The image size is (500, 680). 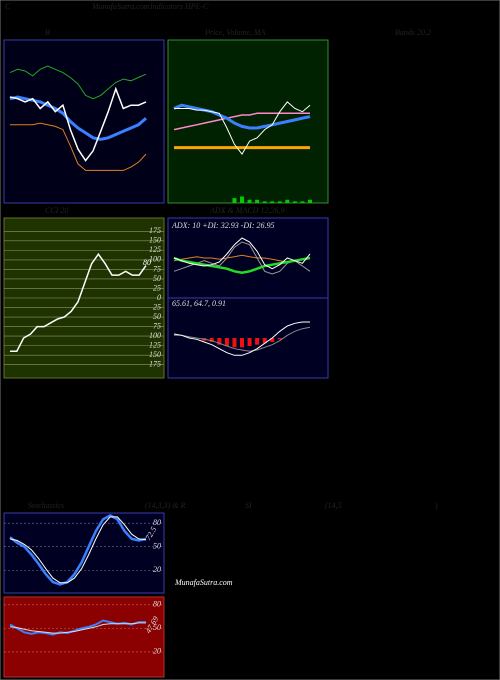 What do you see at coordinates (165, 505) in the screenshot?
I see `header-text: (14,3,3) & R` at bounding box center [165, 505].